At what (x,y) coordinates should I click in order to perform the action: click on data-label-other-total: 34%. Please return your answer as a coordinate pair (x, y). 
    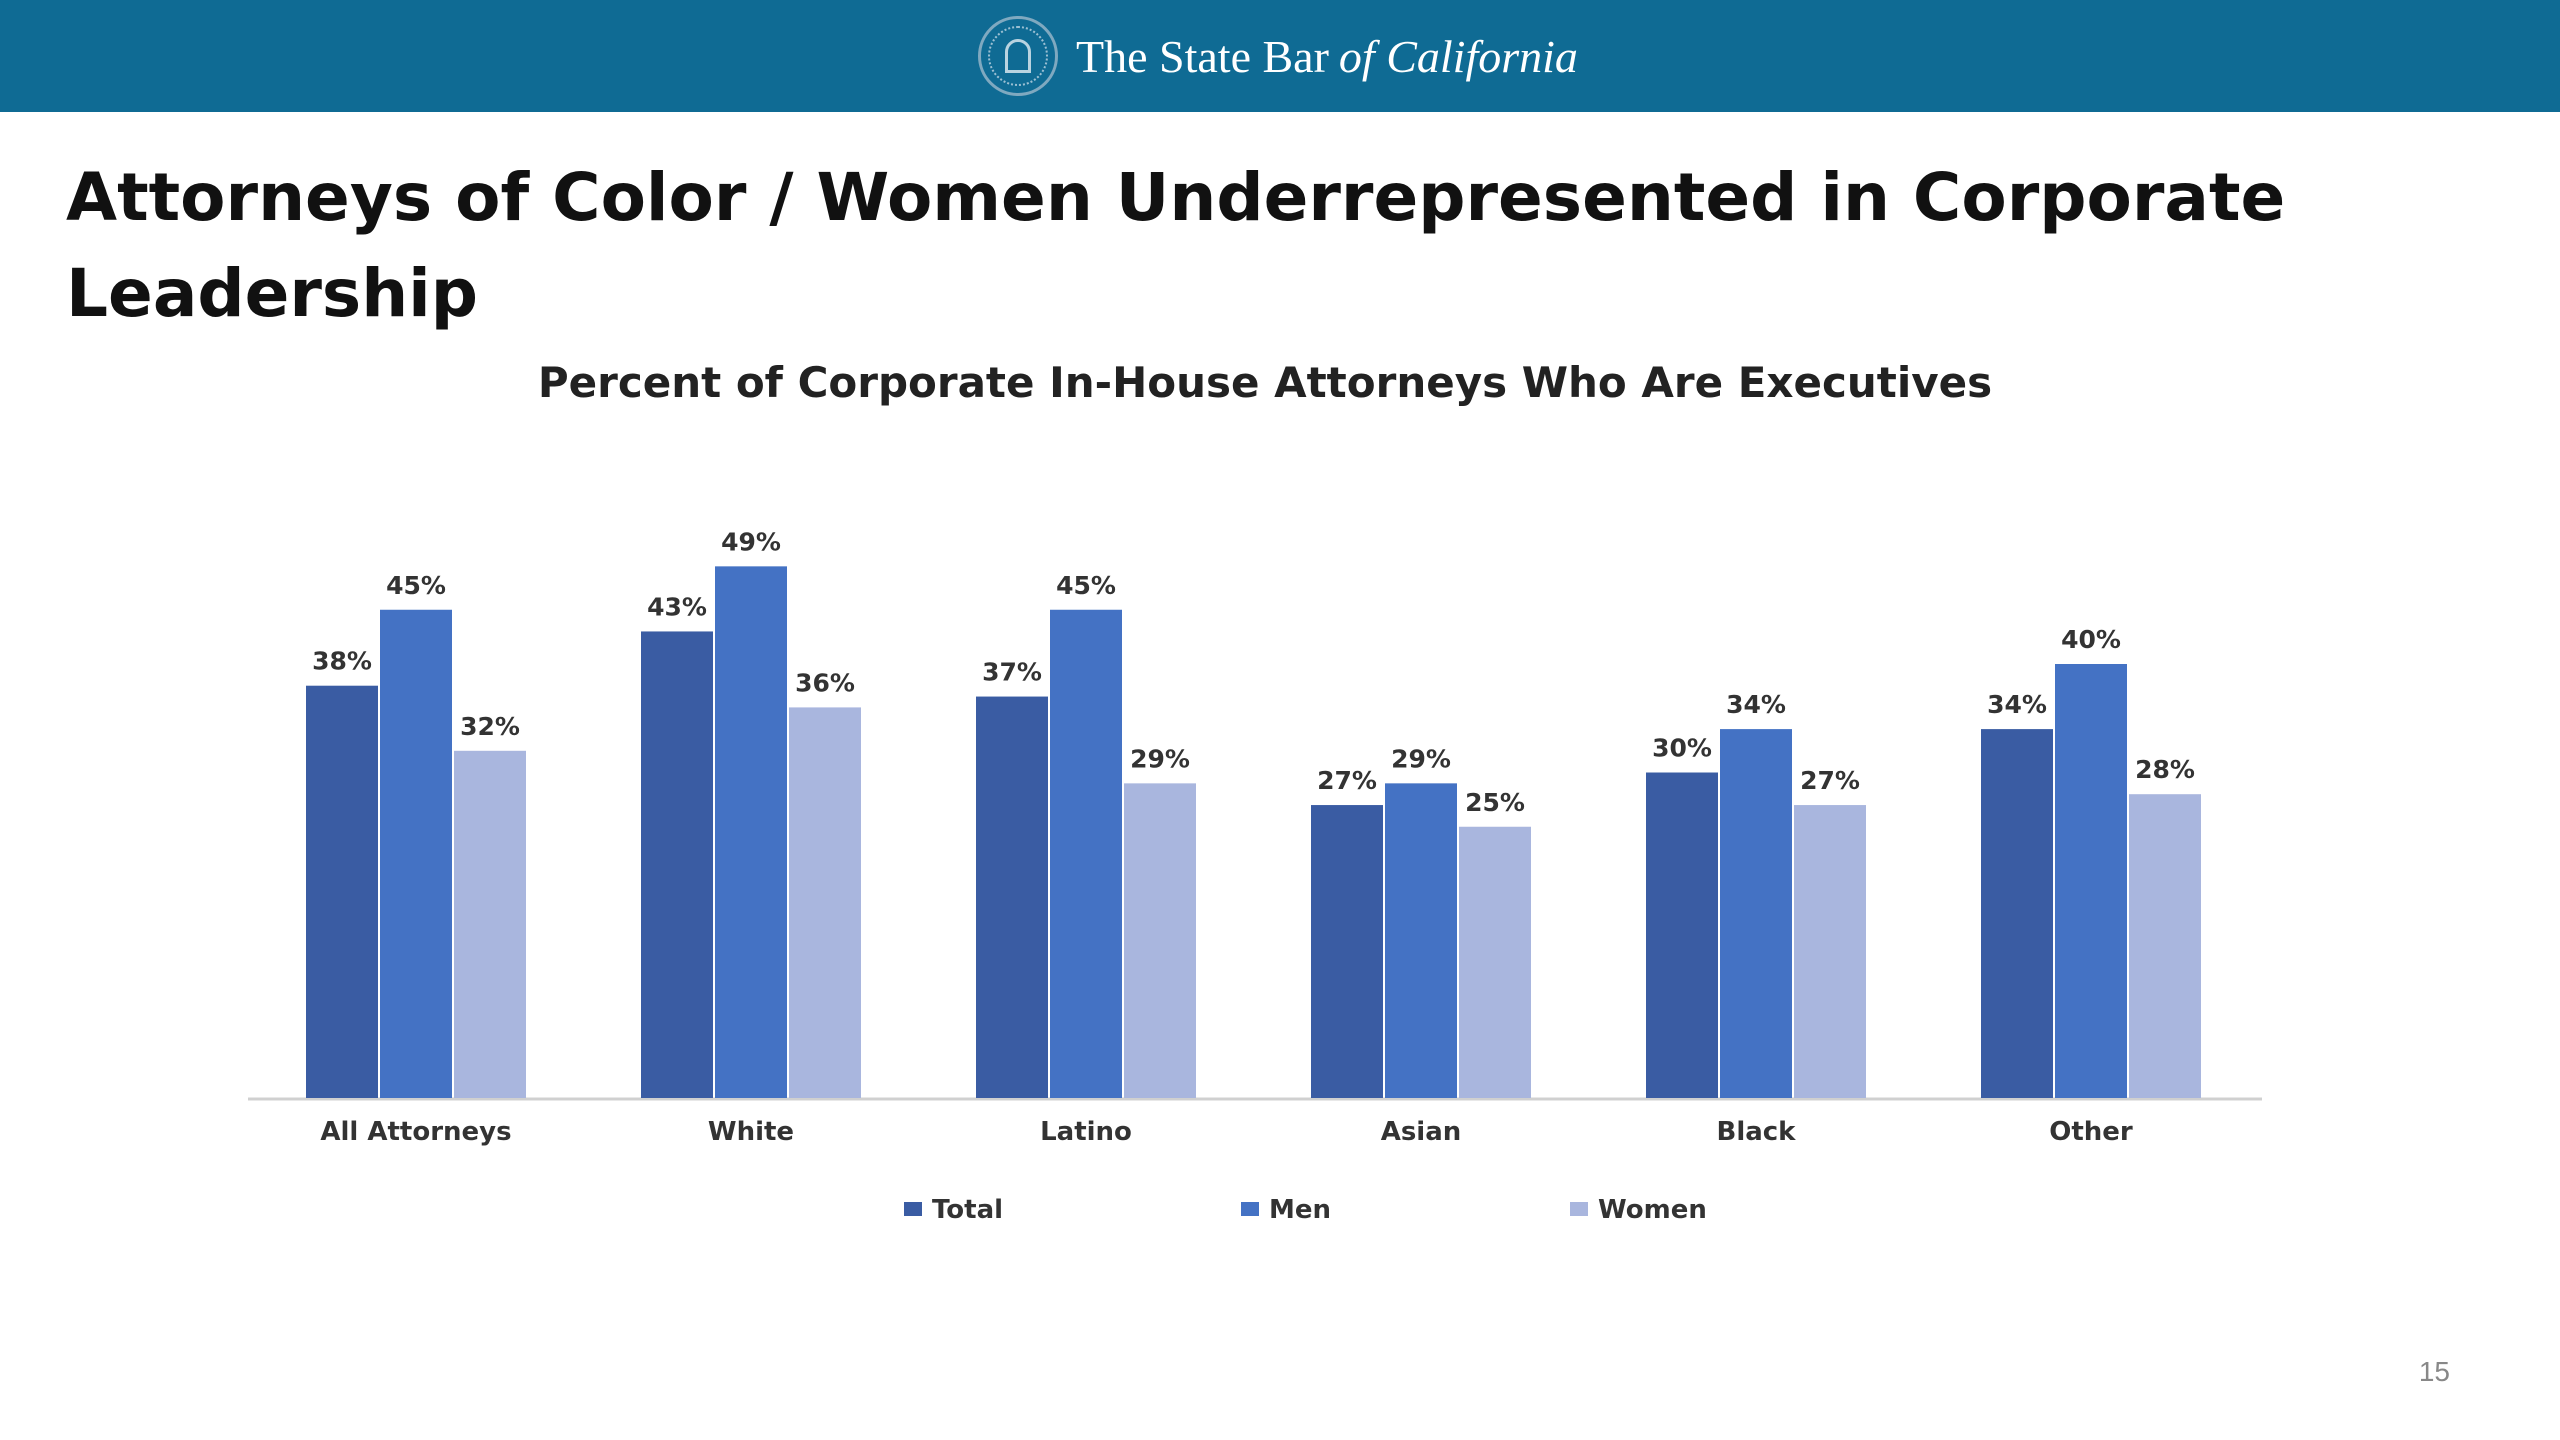
    Looking at the image, I should click on (2017, 704).